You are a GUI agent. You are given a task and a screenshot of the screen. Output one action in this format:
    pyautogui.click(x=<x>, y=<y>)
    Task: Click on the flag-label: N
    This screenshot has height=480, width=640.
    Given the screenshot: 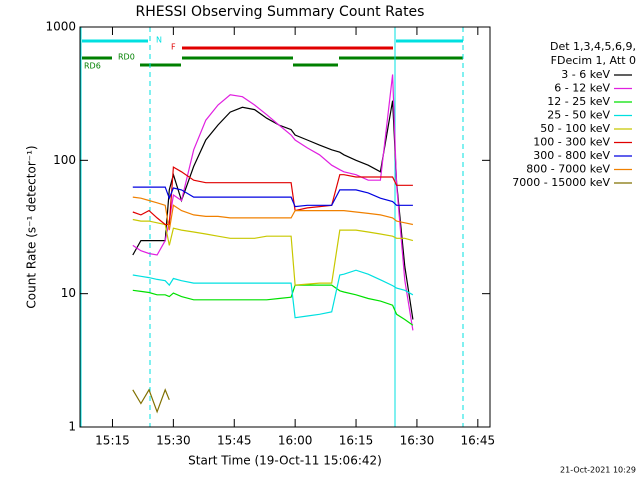 What is the action you would take?
    pyautogui.click(x=159, y=40)
    